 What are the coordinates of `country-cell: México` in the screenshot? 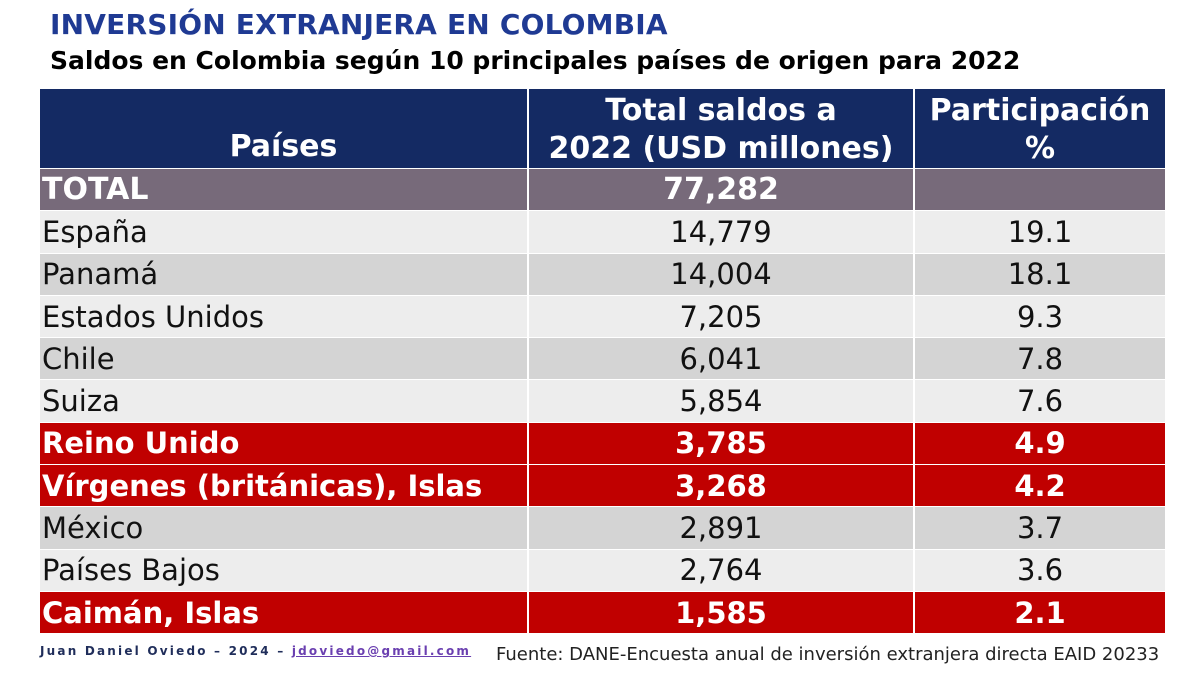 It's located at (284, 528).